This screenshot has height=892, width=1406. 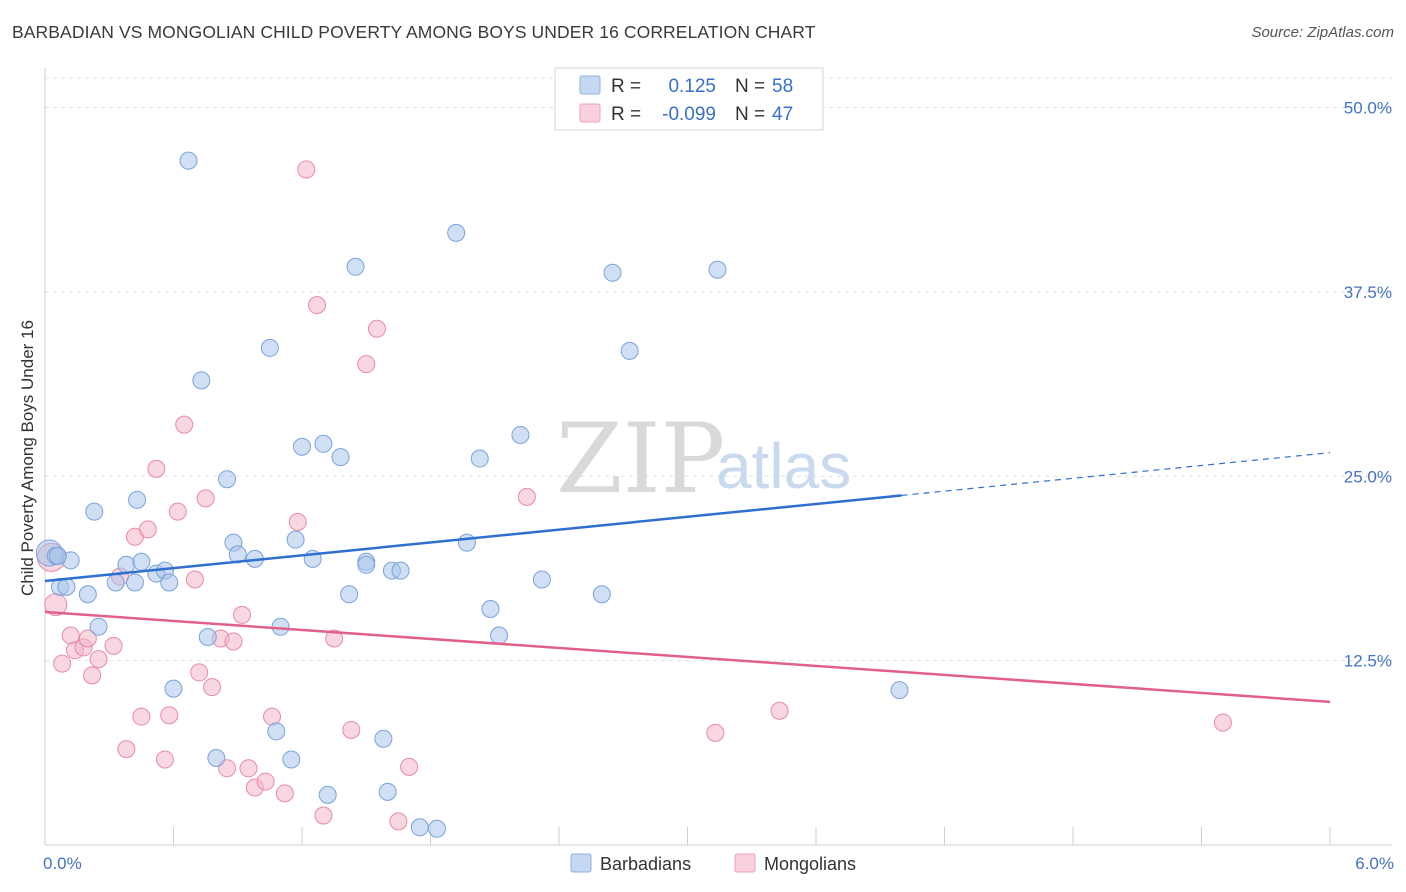 What do you see at coordinates (27, 458) in the screenshot?
I see `y-axis-label: Child Poverty Among Boys Under 16` at bounding box center [27, 458].